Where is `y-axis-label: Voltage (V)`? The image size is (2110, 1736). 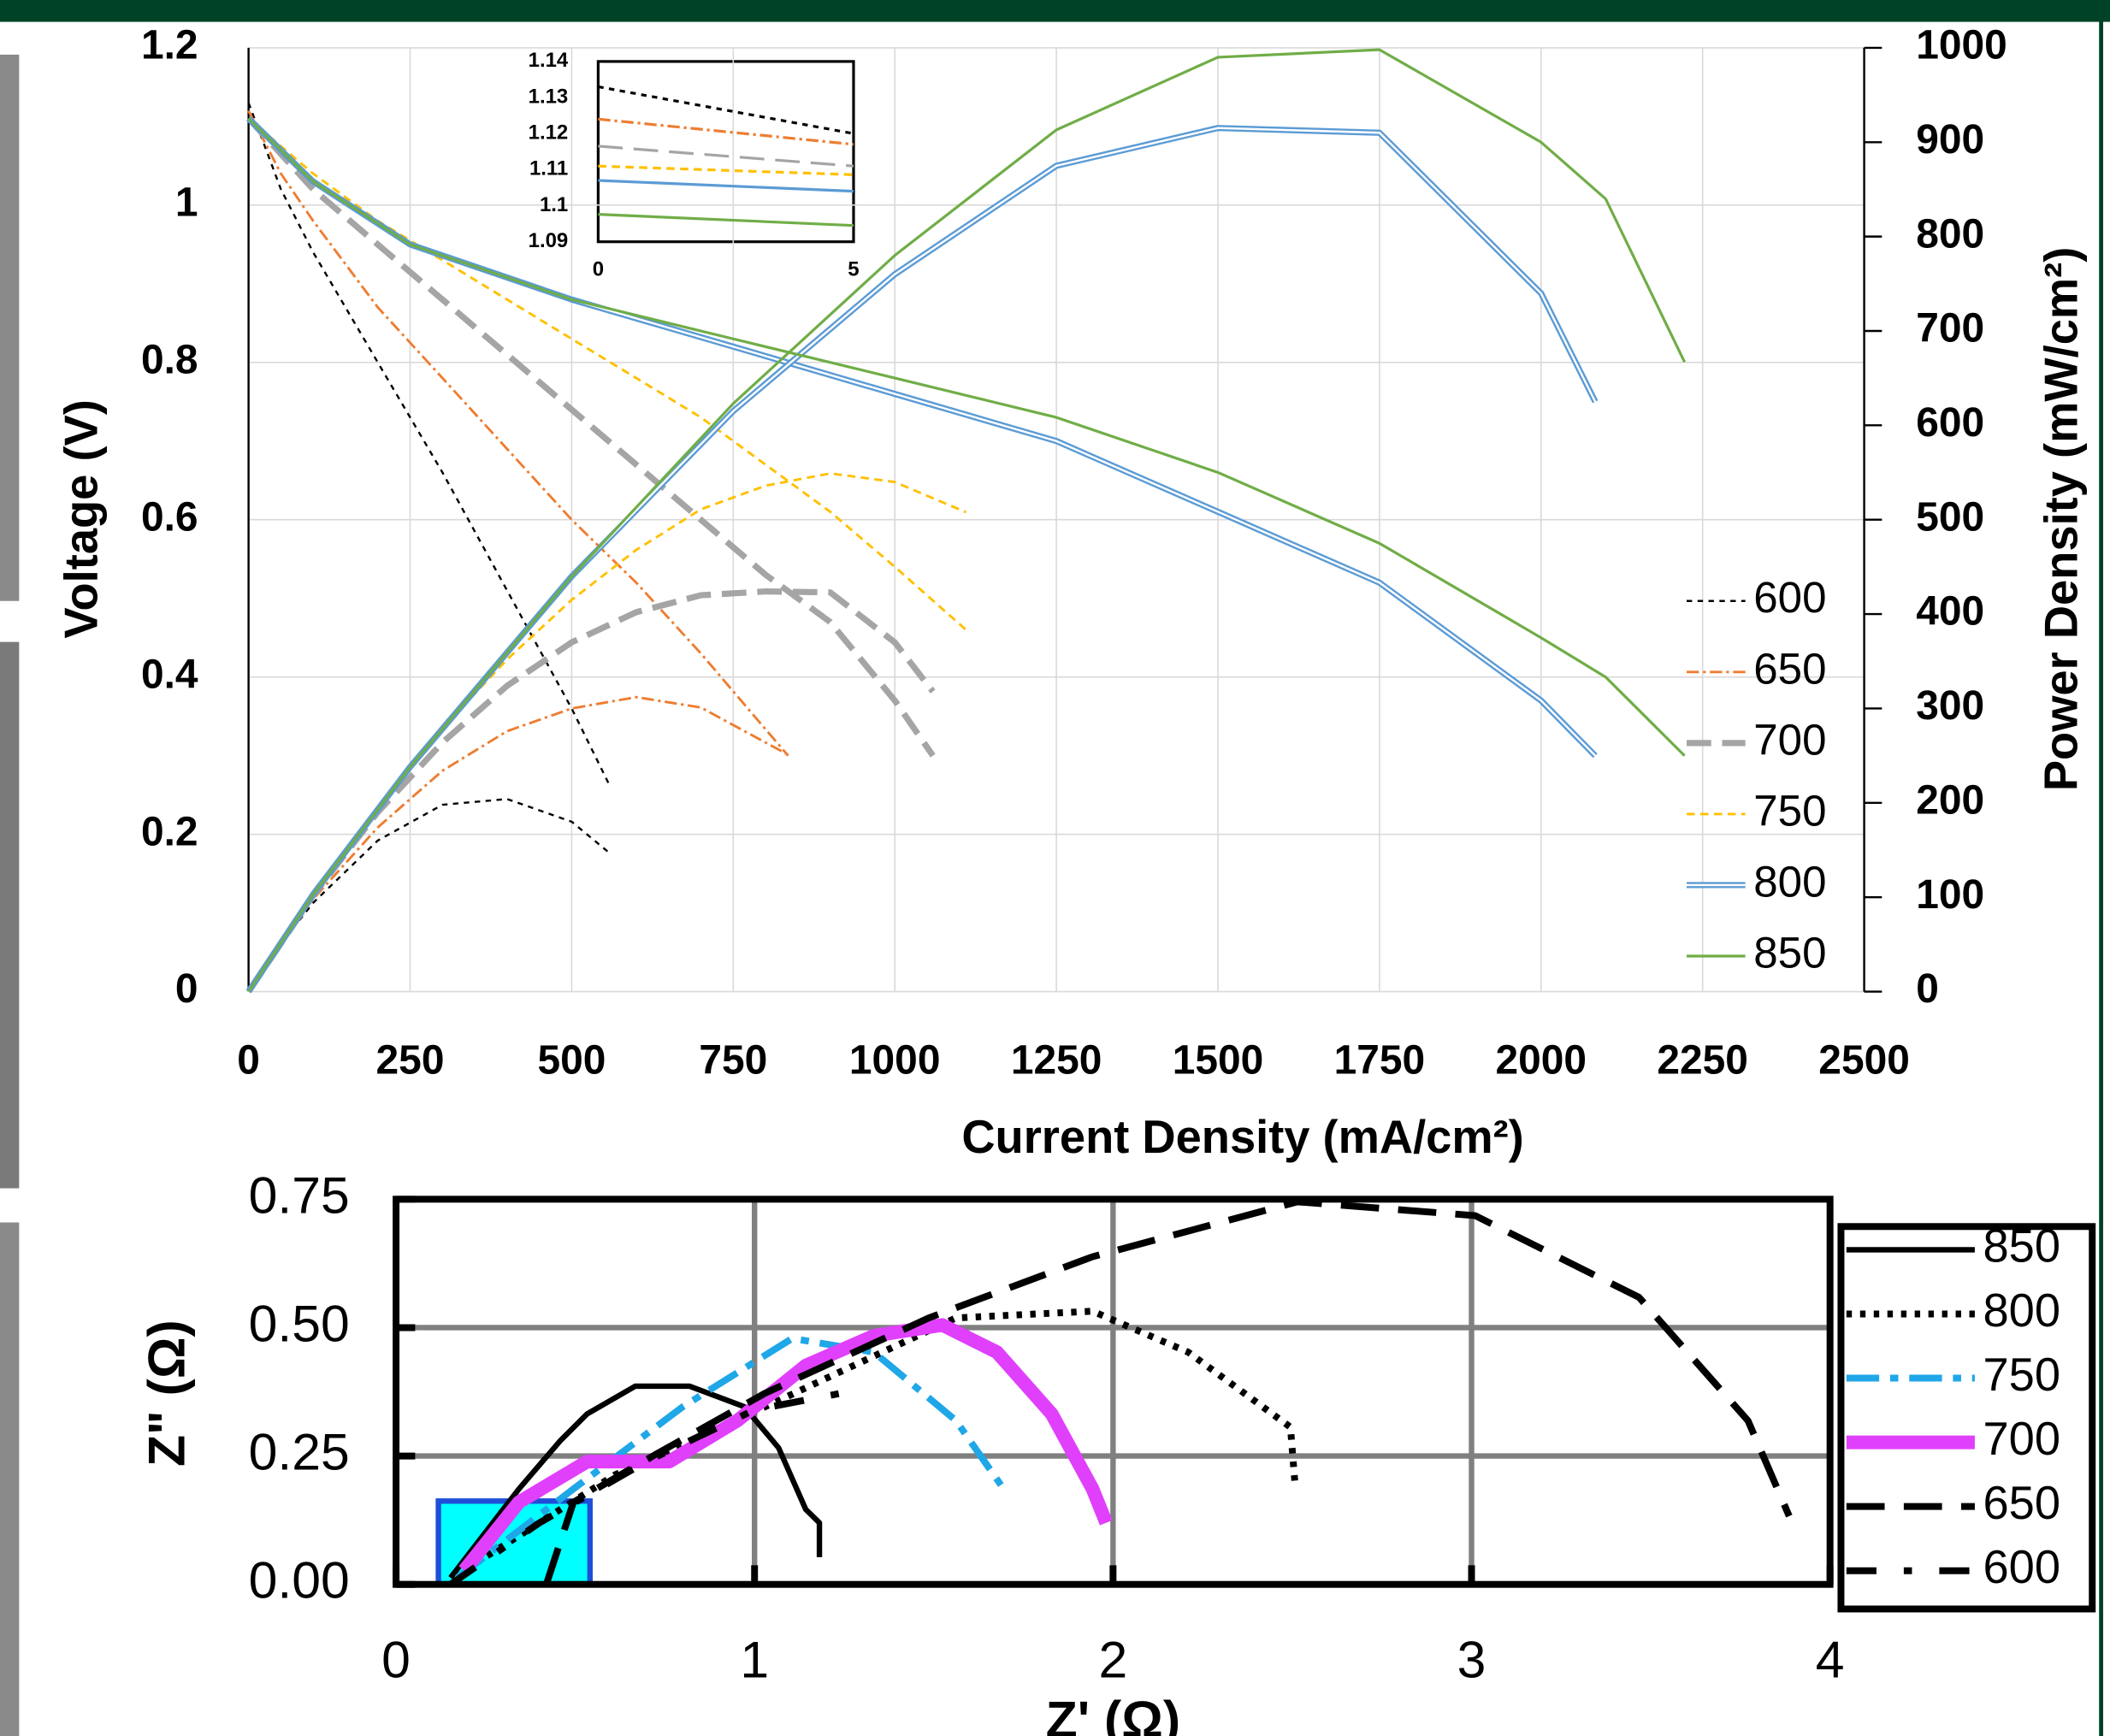 y-axis-label: Voltage (V) is located at coordinates (81, 519).